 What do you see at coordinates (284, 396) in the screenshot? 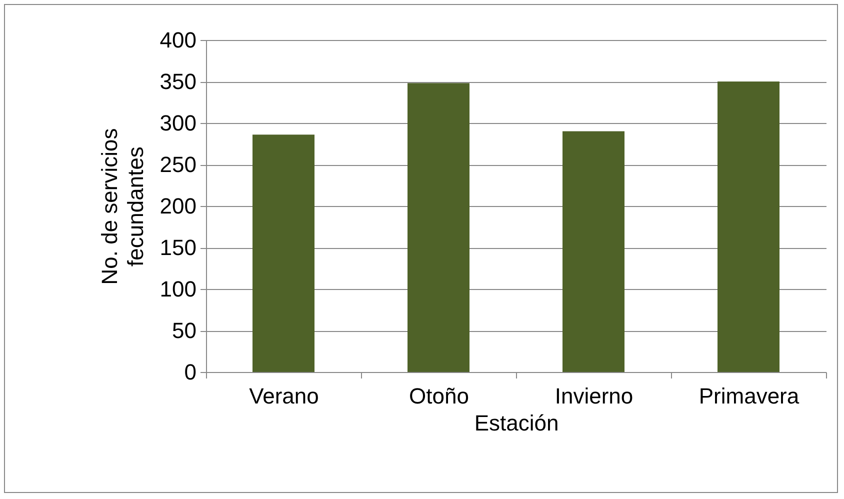
I see `x-tick-label: Verano` at bounding box center [284, 396].